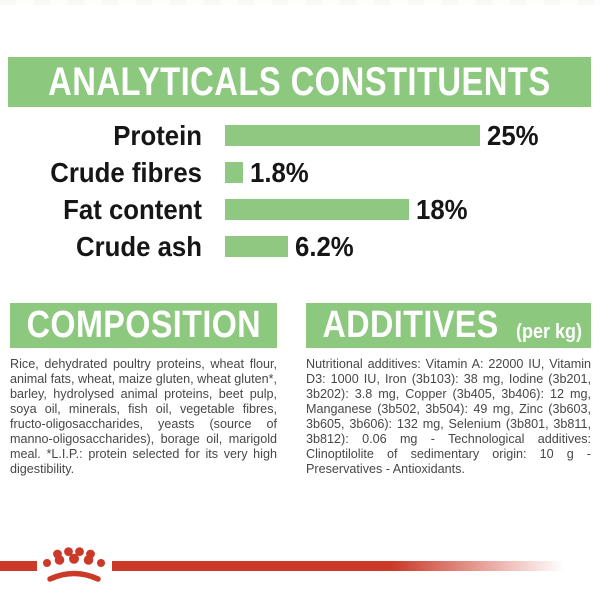  I want to click on chart-category-label: Crude ash, so click(139, 246).